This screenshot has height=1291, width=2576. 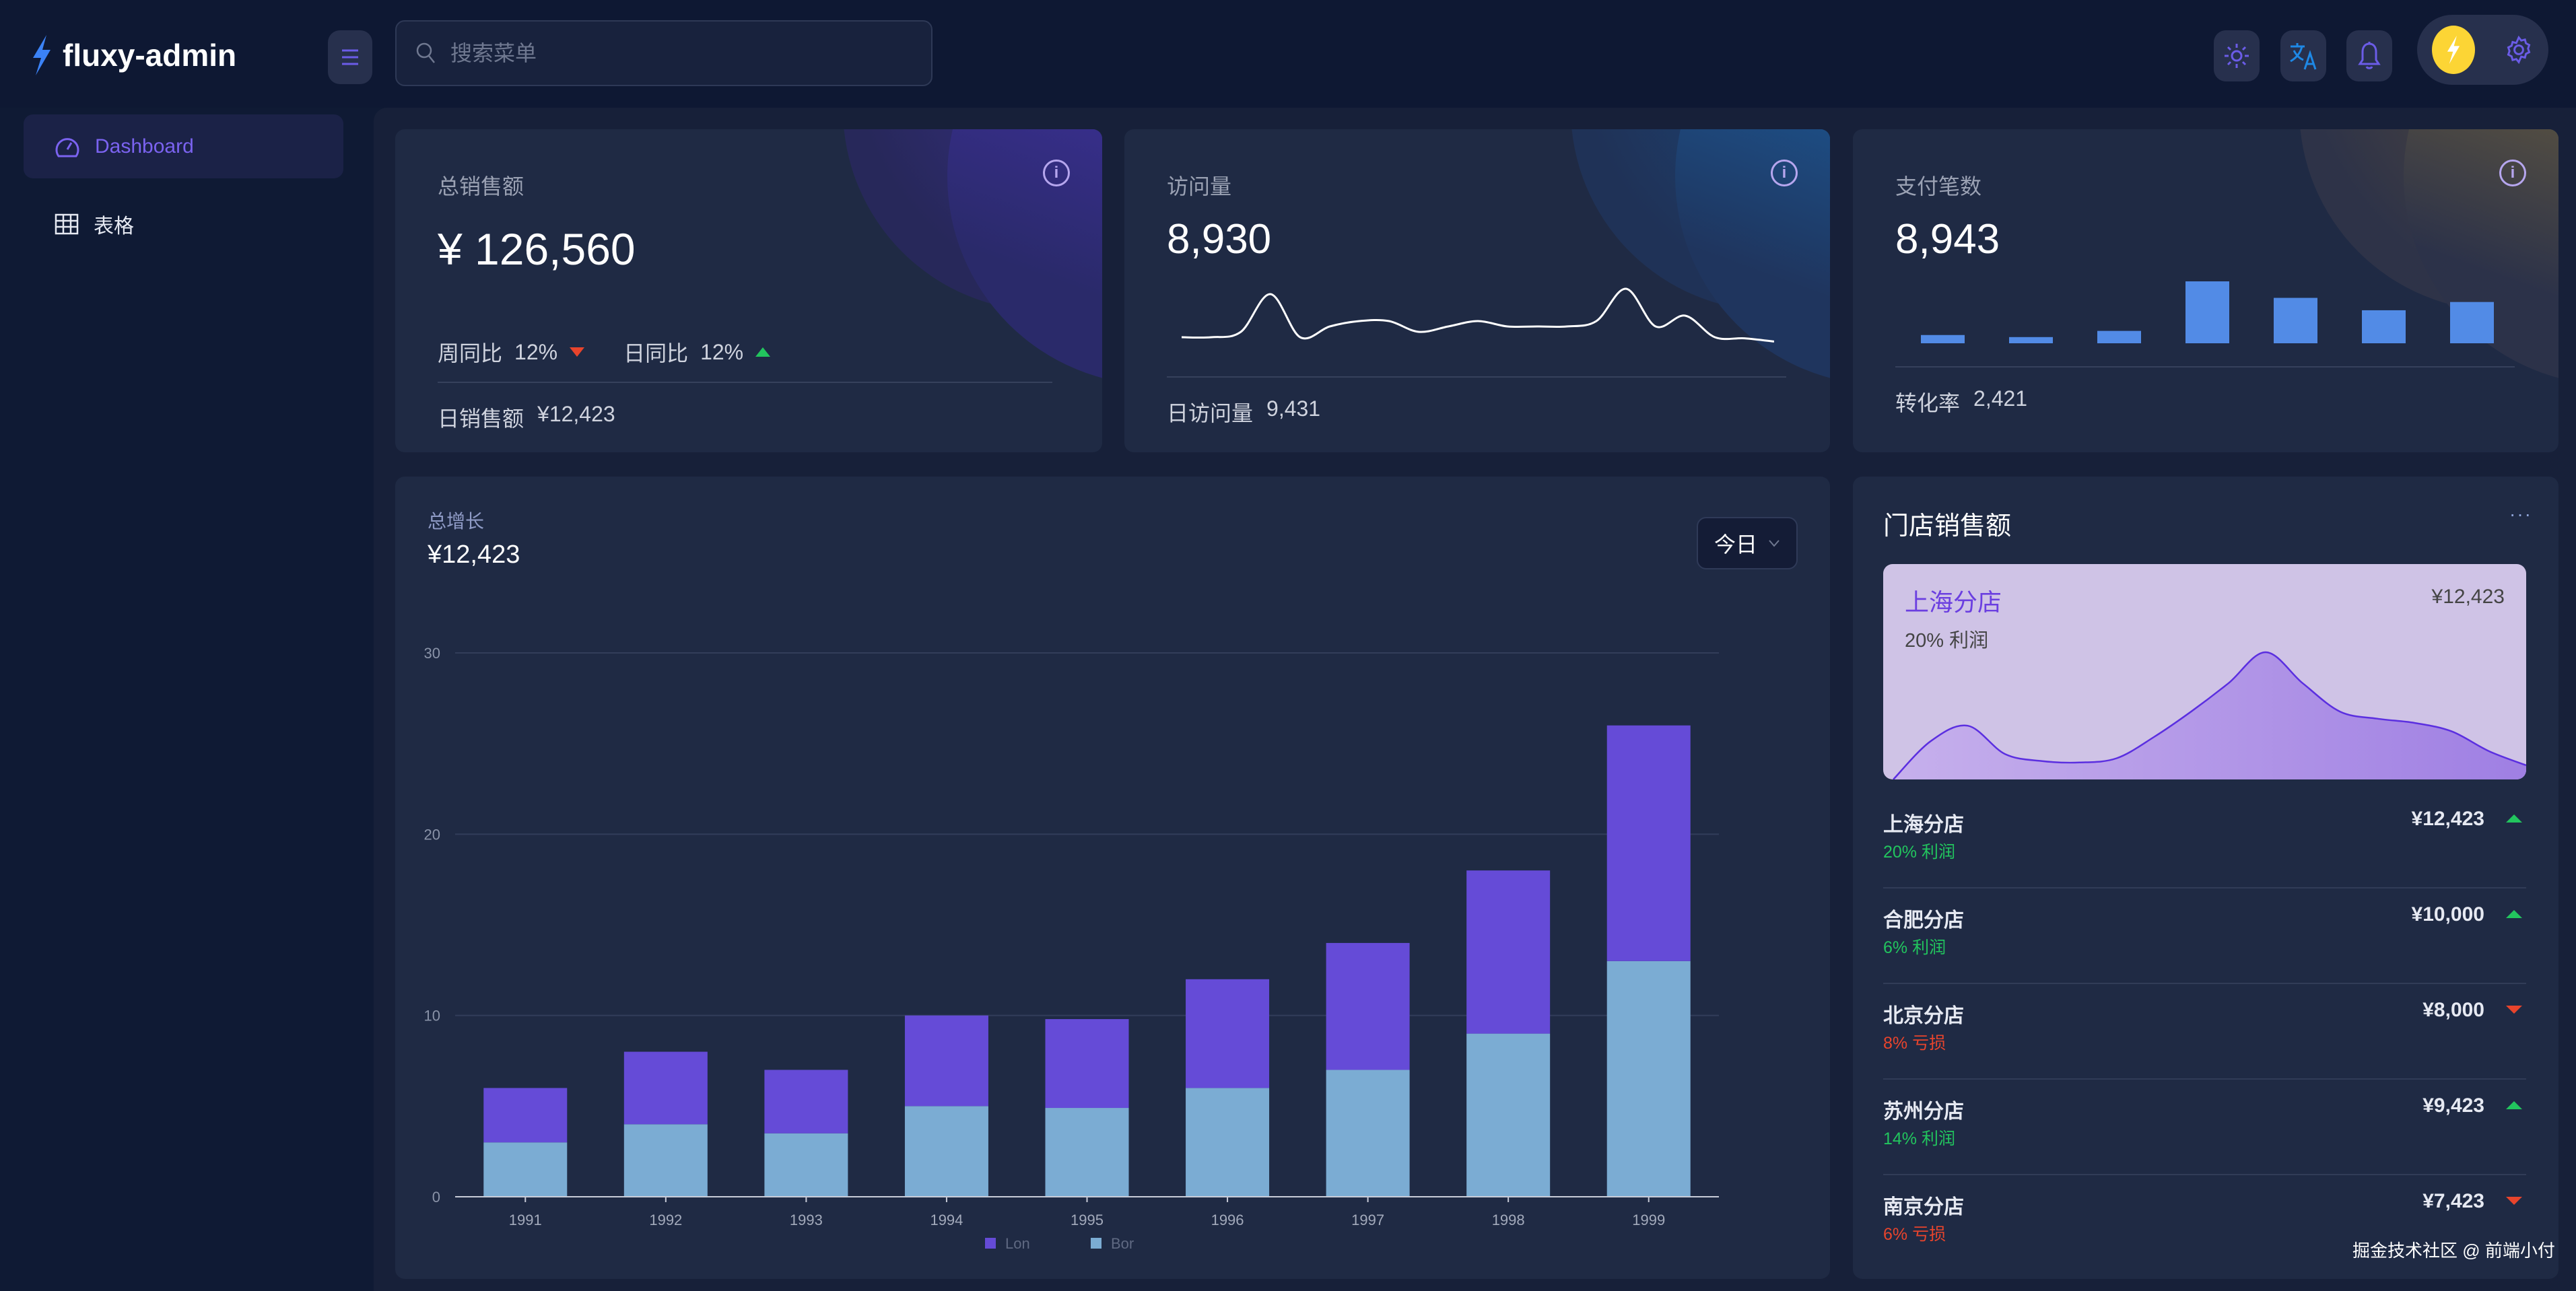 I want to click on store-value: ¥8,000, so click(x=2453, y=1010).